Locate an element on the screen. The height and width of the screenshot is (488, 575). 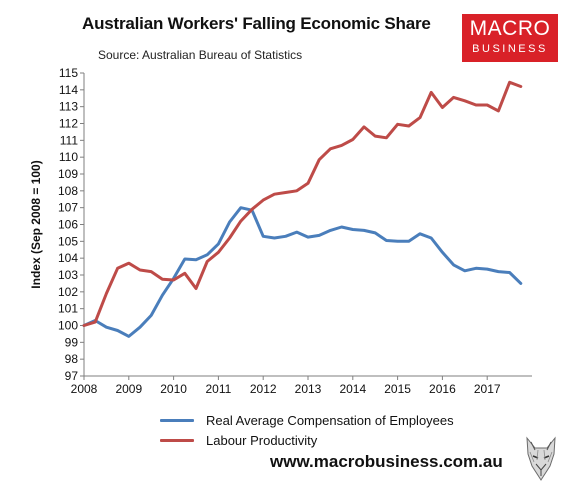
y-tick-label: 108 is located at coordinates (68, 191).